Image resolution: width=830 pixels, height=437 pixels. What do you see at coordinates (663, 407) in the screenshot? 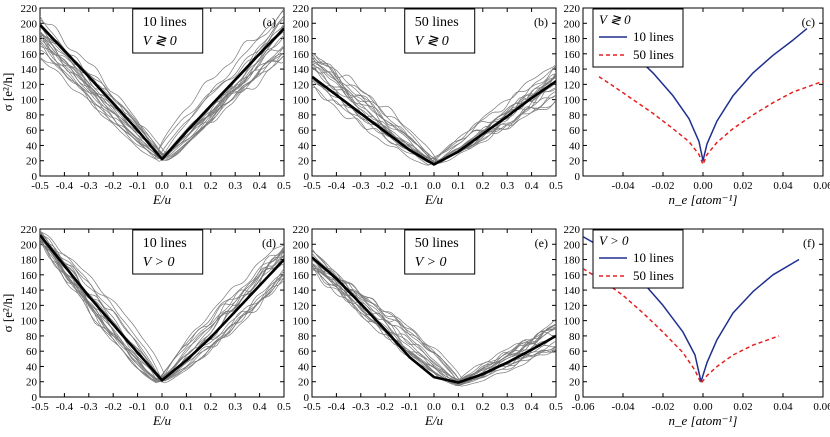
I see `x-tick-label: -0.02` at bounding box center [663, 407].